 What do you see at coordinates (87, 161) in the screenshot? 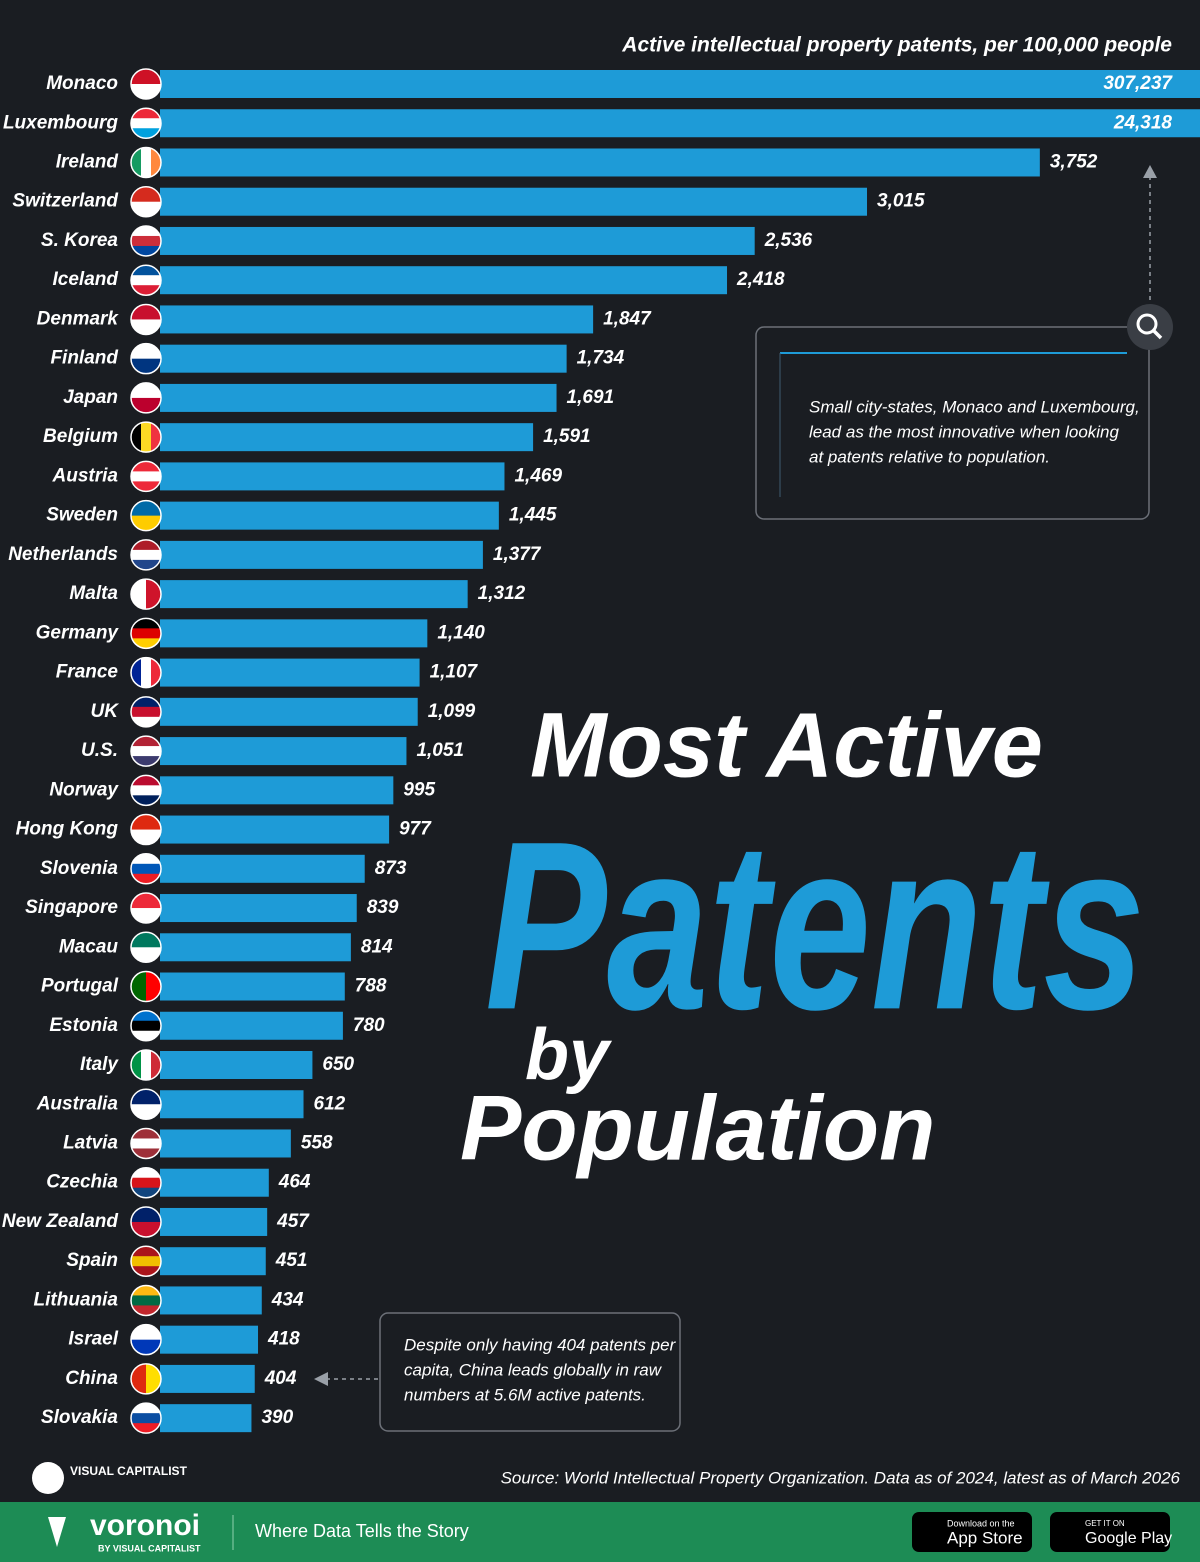
I see `category-label: Ireland` at bounding box center [87, 161].